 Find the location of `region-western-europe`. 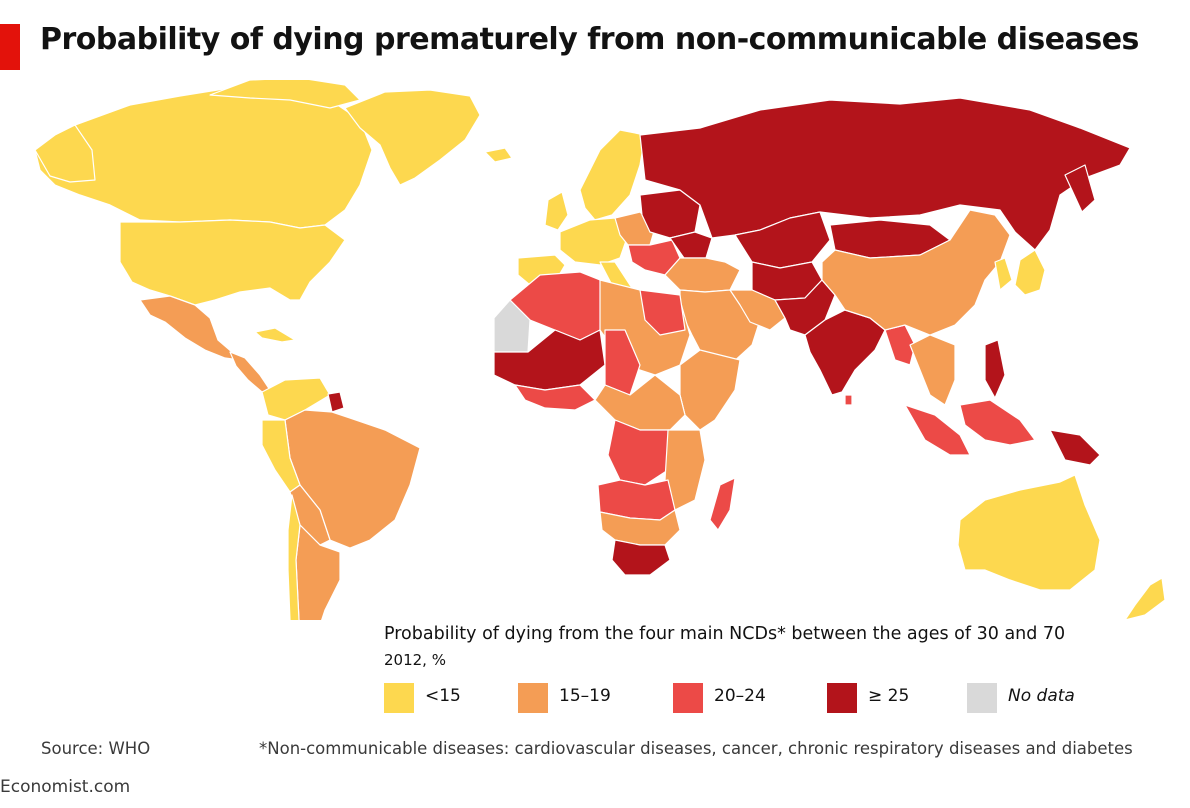

region-western-europe is located at coordinates (594, 241).